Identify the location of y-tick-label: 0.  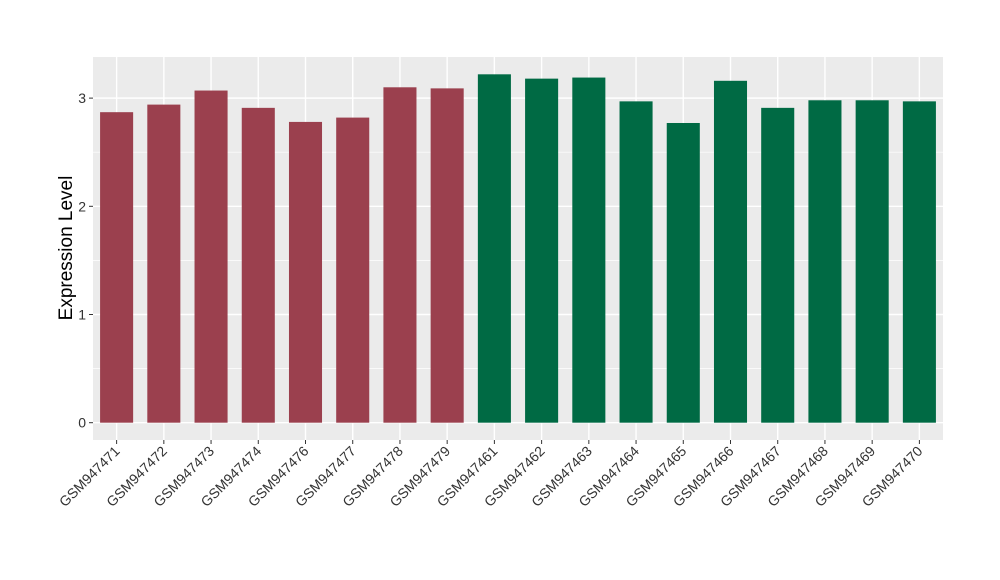
(82, 423).